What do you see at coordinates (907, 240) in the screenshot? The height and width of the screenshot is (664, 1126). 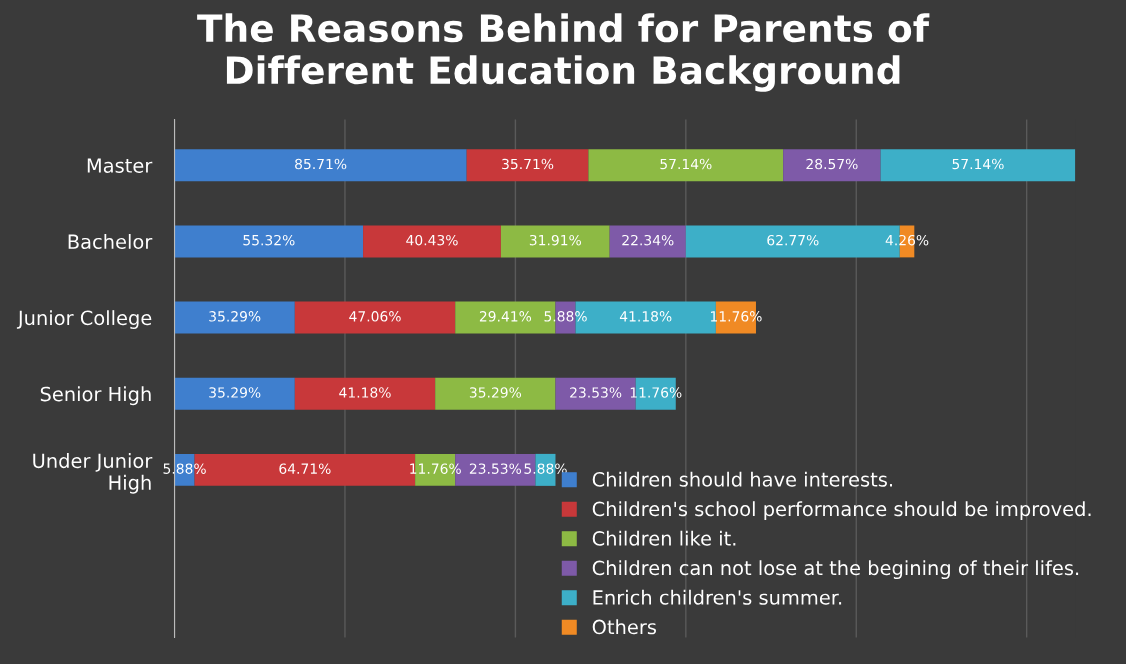 I see `data-label: 4.26%` at bounding box center [907, 240].